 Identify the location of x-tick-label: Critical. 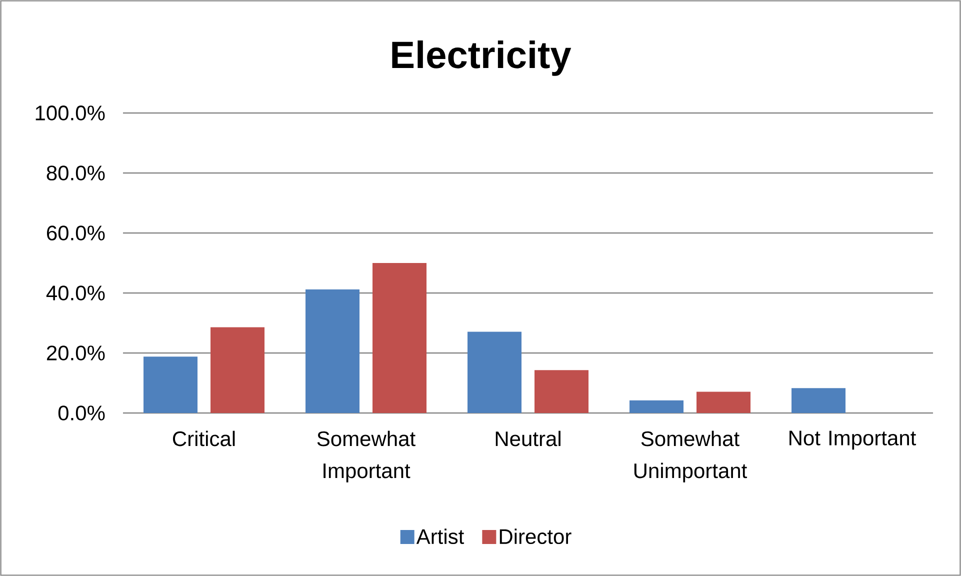
(203, 438).